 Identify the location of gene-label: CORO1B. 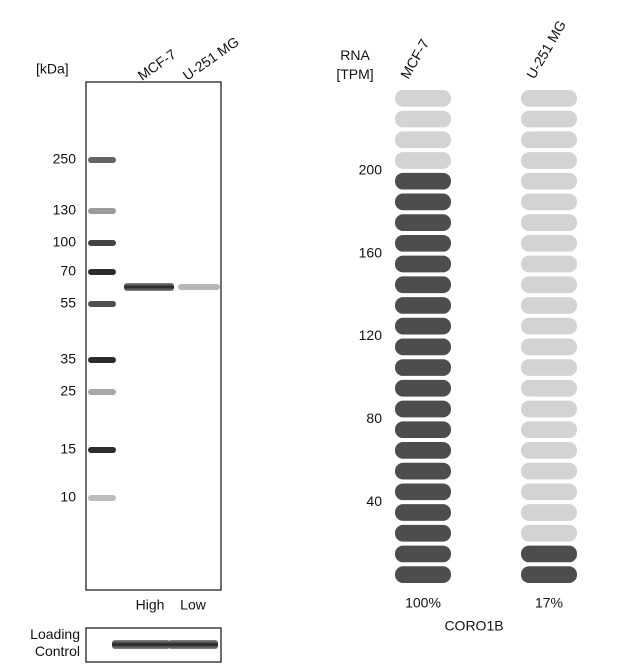
(473, 626).